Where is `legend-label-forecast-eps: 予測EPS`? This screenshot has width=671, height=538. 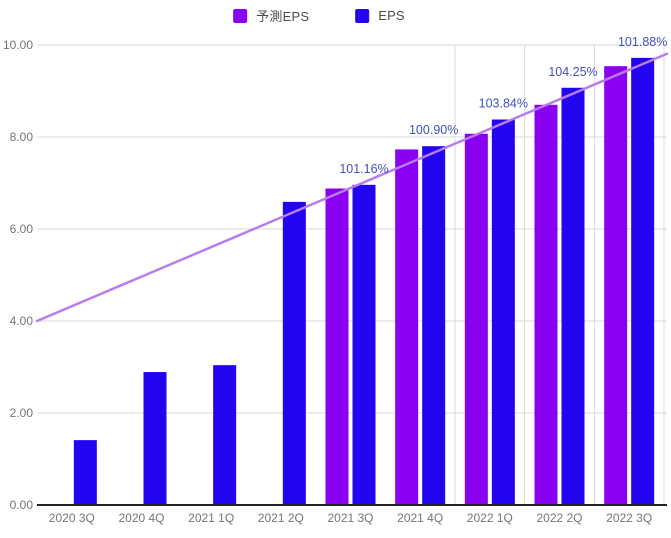 legend-label-forecast-eps: 予測EPS is located at coordinates (283, 16).